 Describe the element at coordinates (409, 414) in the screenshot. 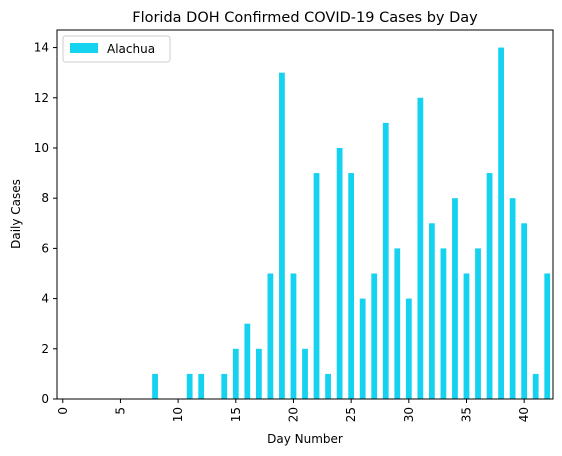

I see `x-tick-label: 30` at that location.